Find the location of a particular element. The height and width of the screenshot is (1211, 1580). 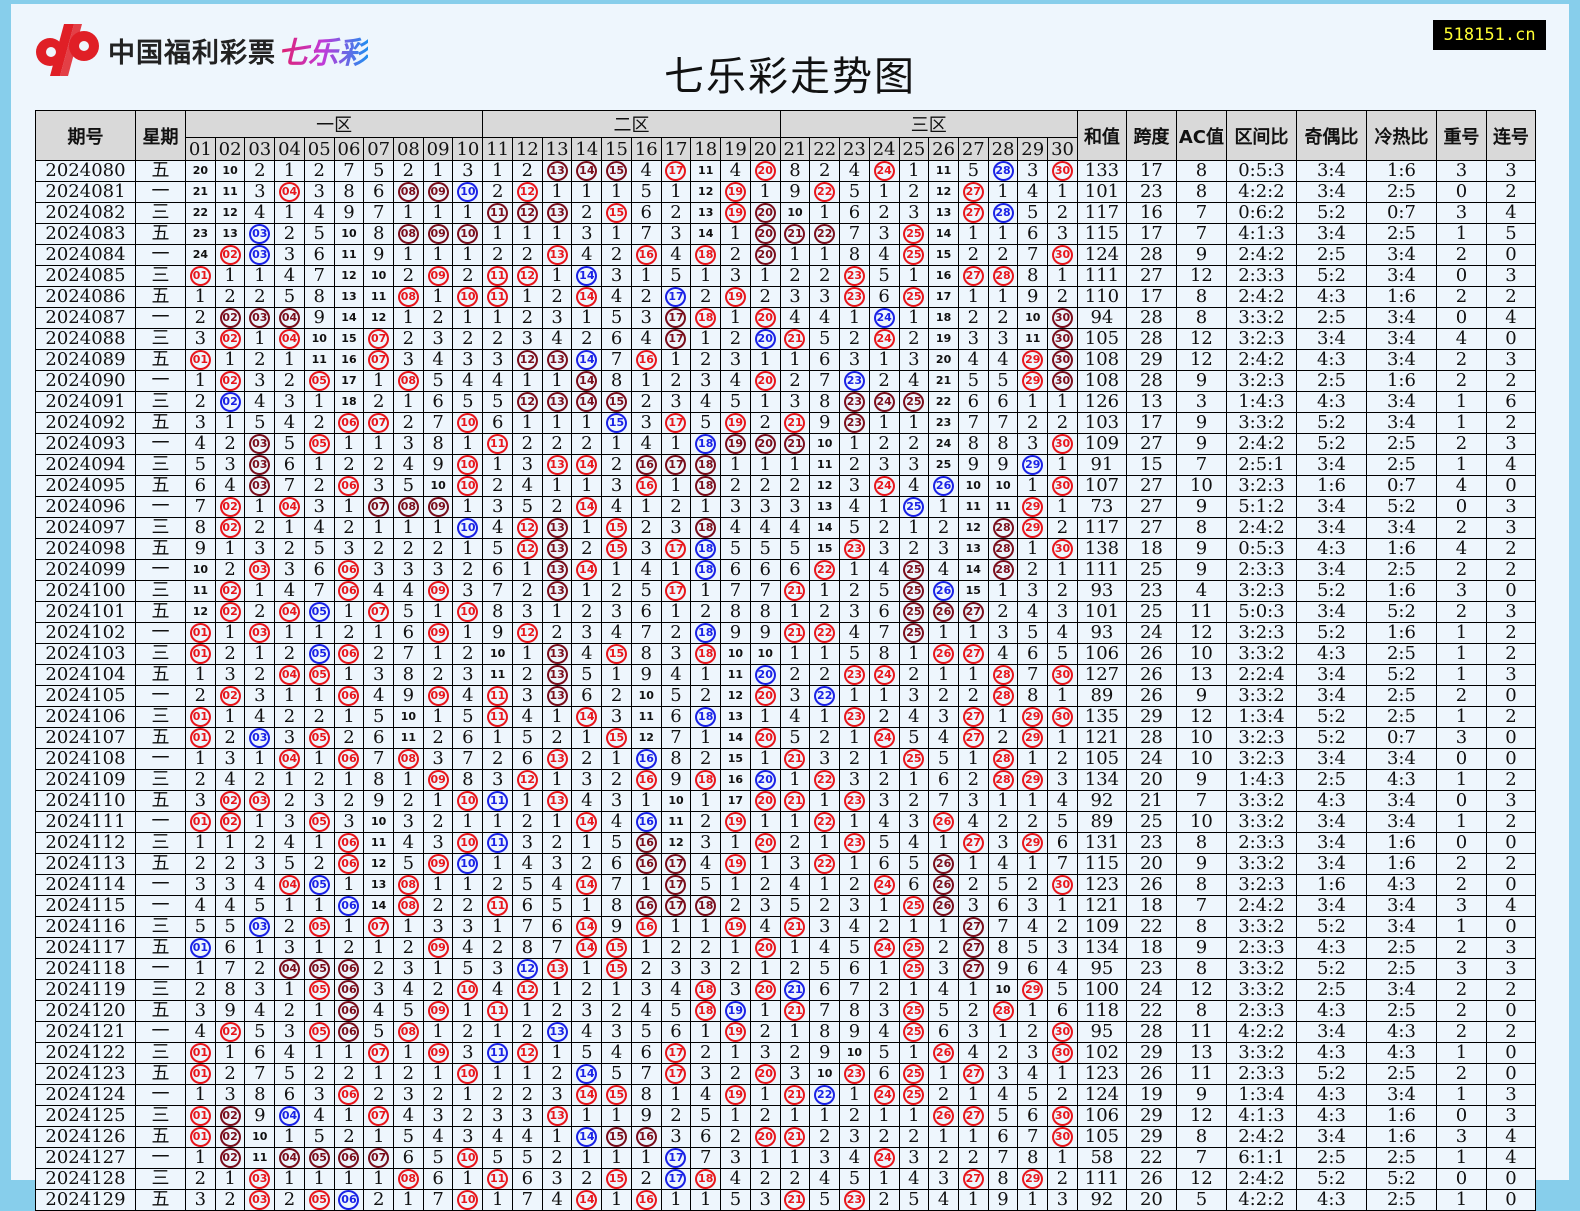

consecutive-count-cell: 3 is located at coordinates (1510, 444).